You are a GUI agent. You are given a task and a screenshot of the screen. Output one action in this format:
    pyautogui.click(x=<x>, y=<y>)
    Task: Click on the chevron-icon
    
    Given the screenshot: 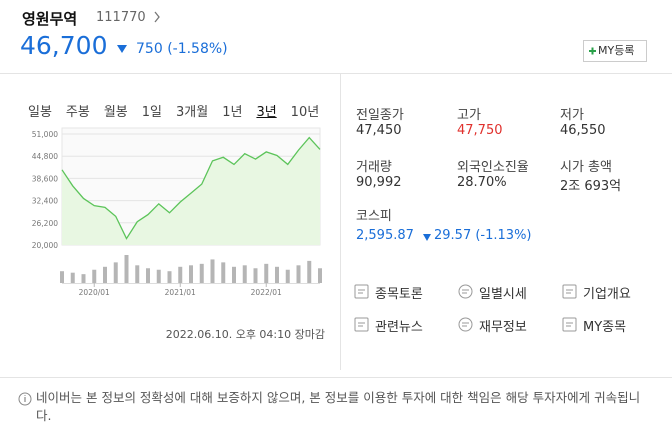 What is the action you would take?
    pyautogui.click(x=157, y=17)
    